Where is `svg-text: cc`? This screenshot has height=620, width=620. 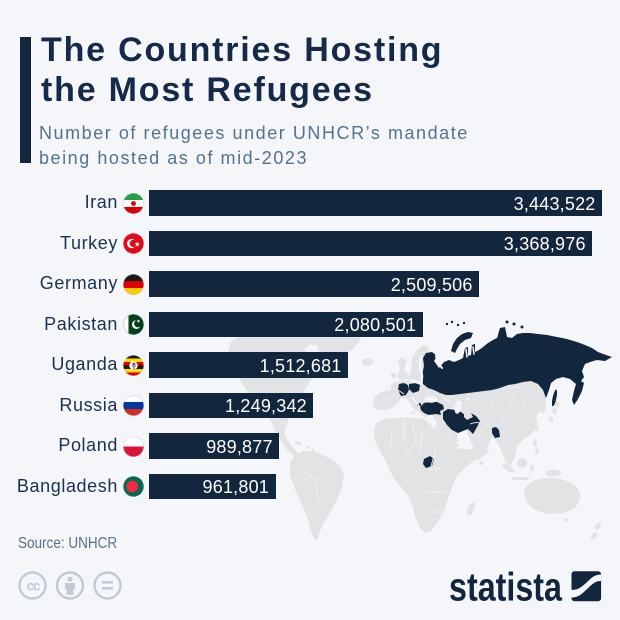 svg-text: cc is located at coordinates (34, 585).